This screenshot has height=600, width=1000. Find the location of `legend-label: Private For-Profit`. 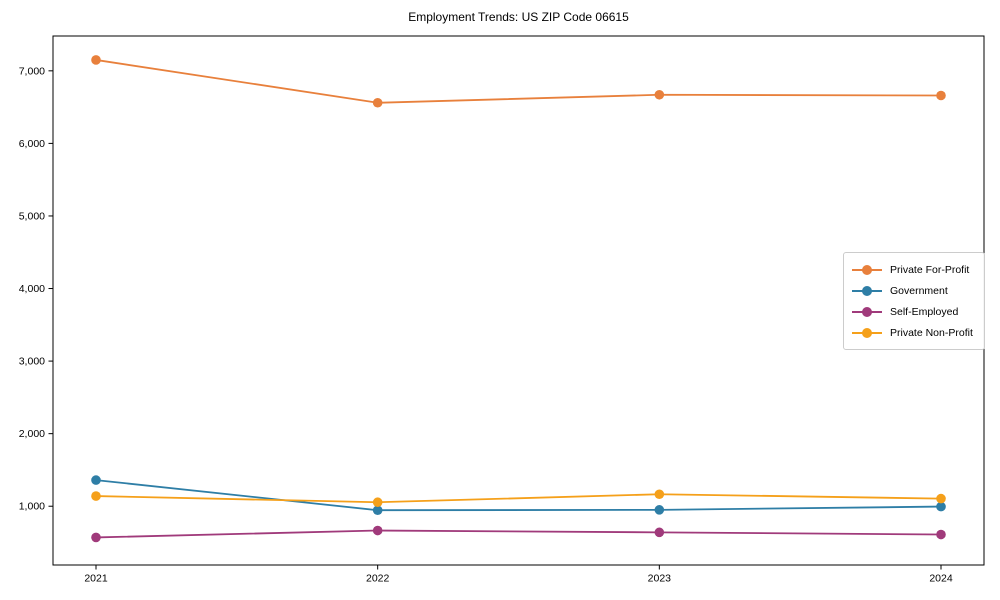

legend-label: Private For-Profit is located at coordinates (930, 269).